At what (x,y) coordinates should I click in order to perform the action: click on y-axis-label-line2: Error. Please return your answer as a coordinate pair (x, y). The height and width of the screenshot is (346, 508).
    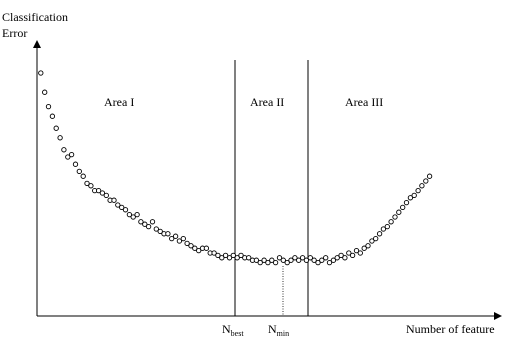
    Looking at the image, I should click on (14, 33).